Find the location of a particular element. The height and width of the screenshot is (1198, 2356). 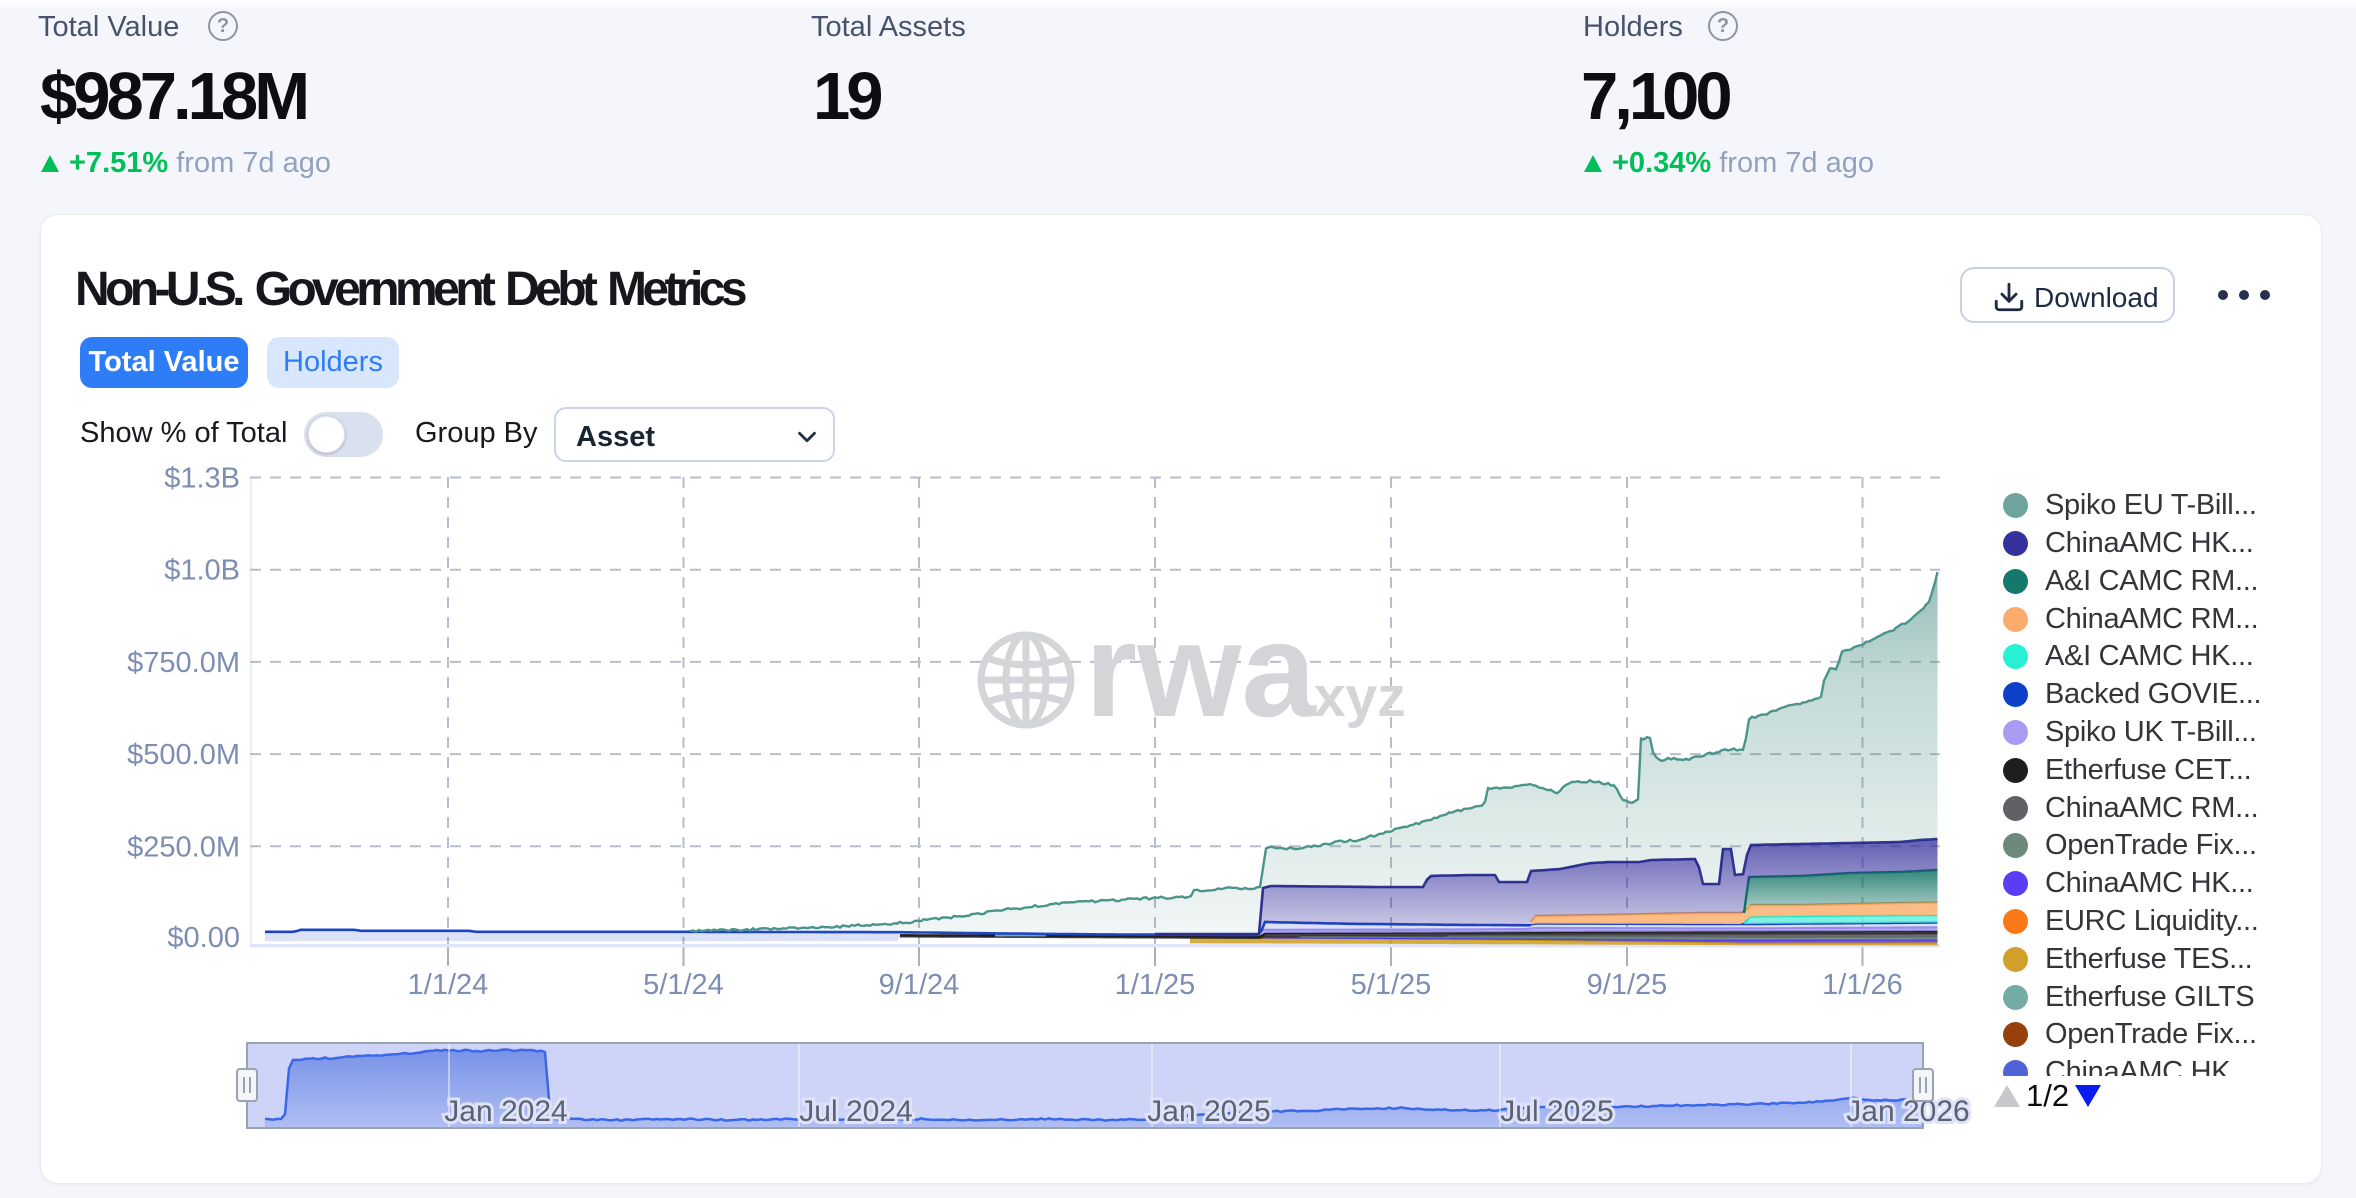

svg-text: Jul 2024 is located at coordinates (855, 1111).